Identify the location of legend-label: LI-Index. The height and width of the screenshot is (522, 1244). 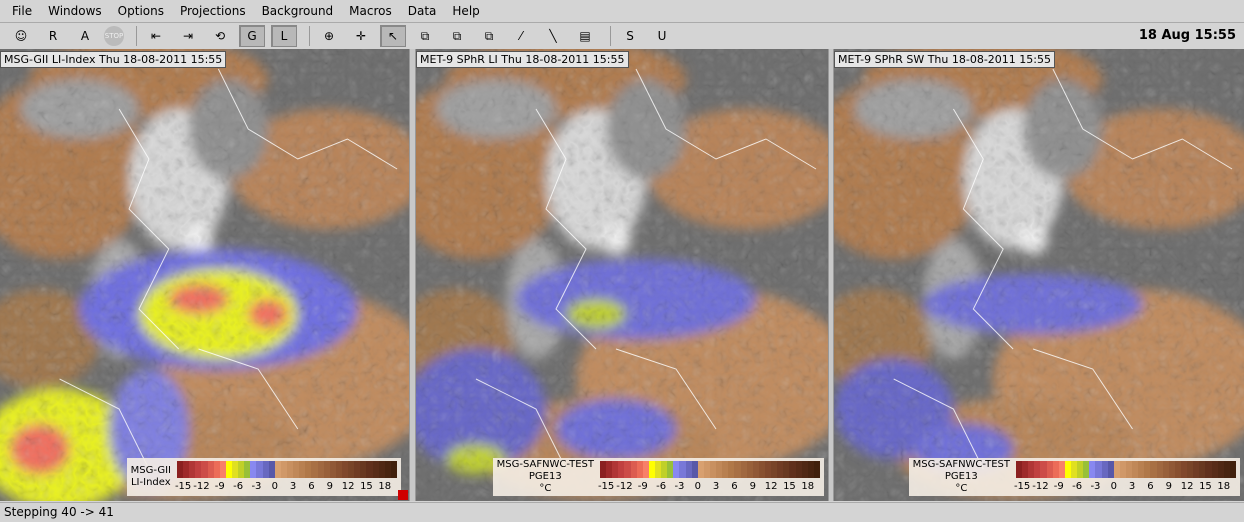
(150, 482).